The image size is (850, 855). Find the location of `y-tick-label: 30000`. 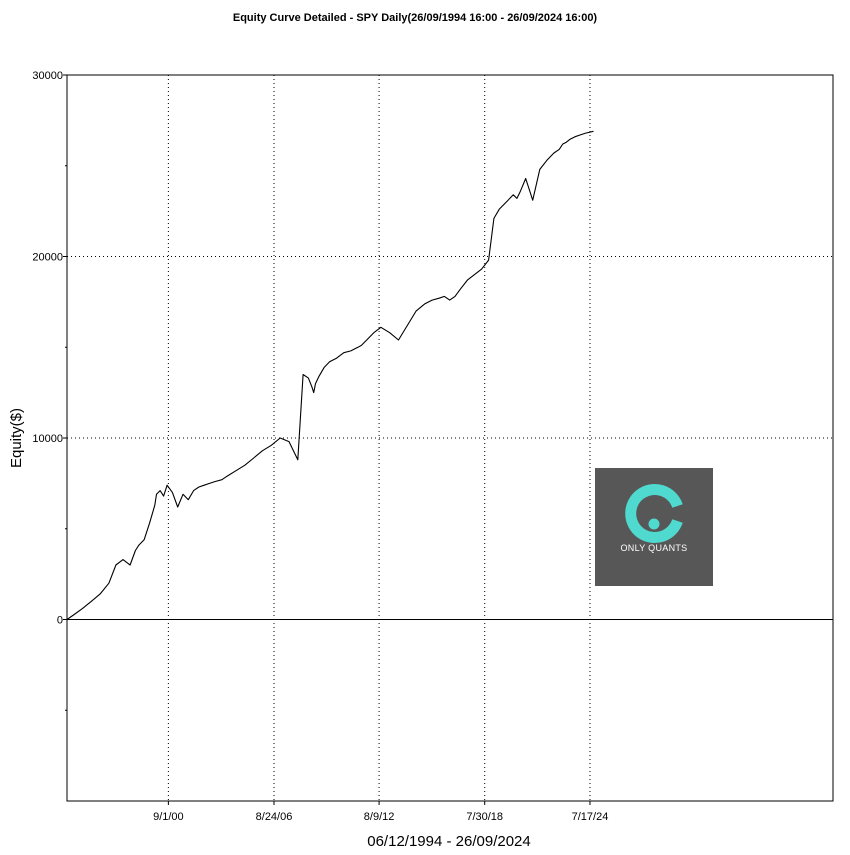

y-tick-label: 30000 is located at coordinates (47, 76).